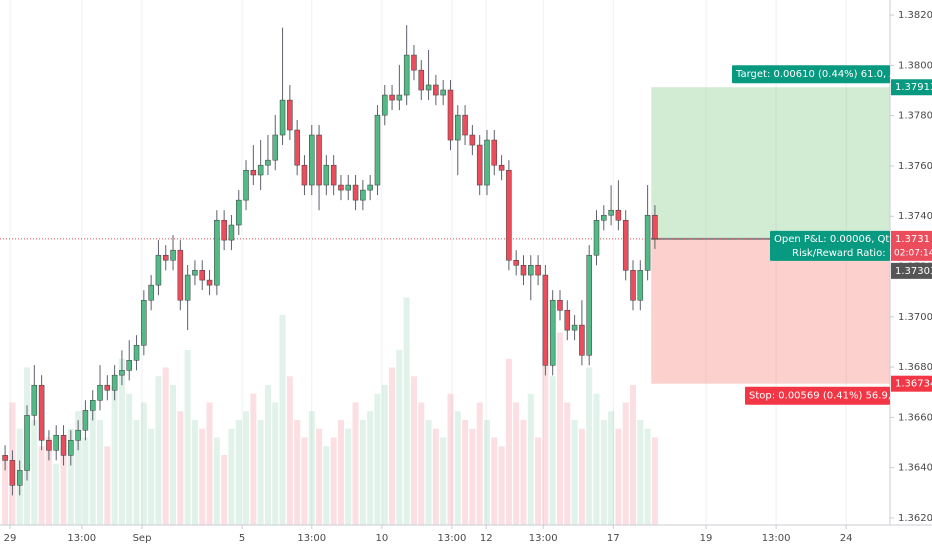 The height and width of the screenshot is (550, 932). I want to click on x-tick-label: 5, so click(242, 538).